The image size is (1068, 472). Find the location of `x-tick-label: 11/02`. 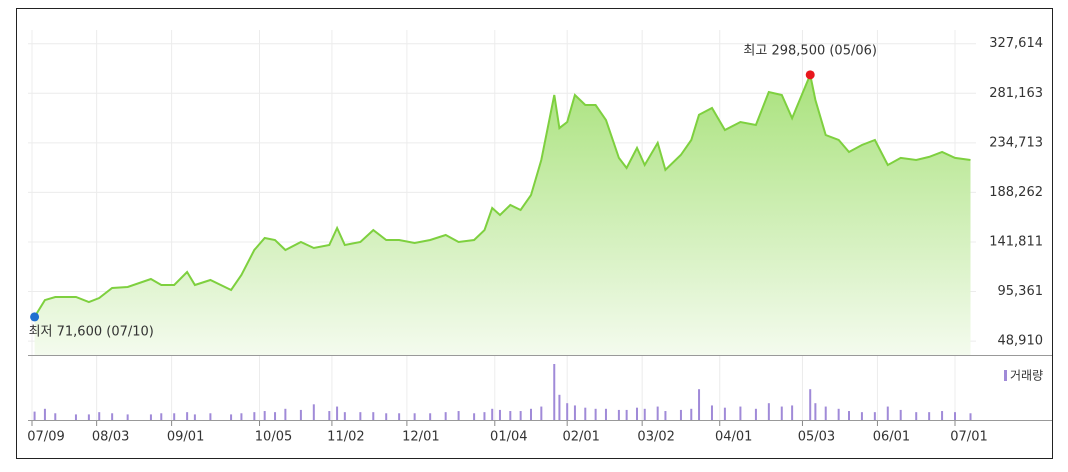

x-tick-label: 11/02 is located at coordinates (345, 437).